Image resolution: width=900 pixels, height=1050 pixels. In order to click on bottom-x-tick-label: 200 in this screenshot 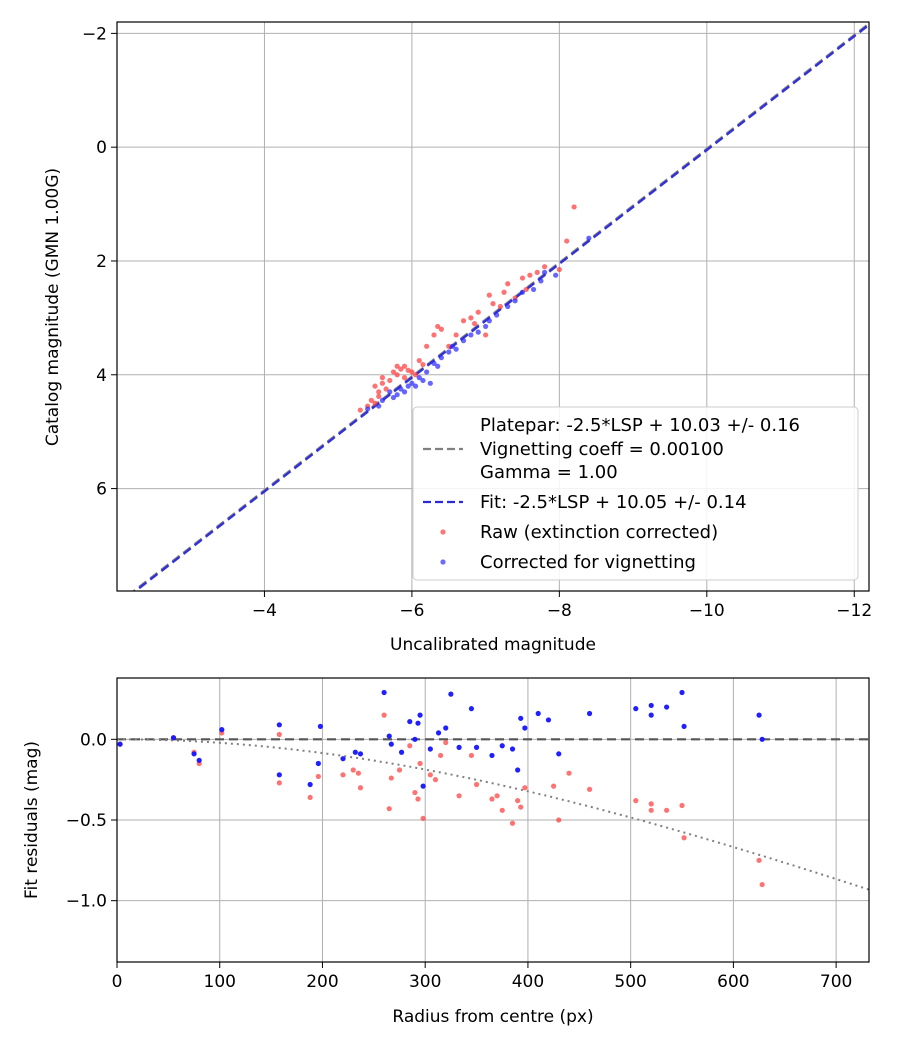, I will do `click(322, 982)`.